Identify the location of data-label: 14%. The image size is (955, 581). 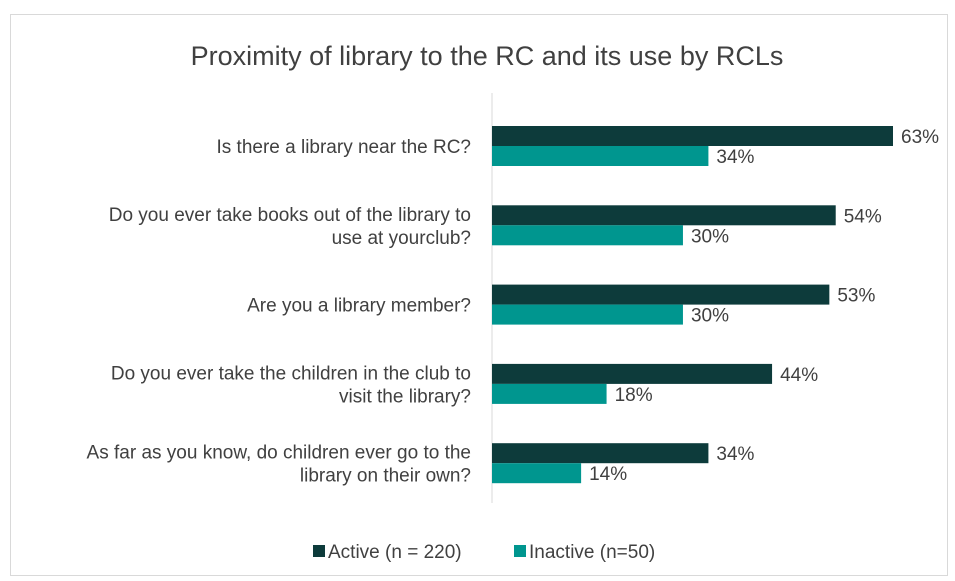
(608, 474).